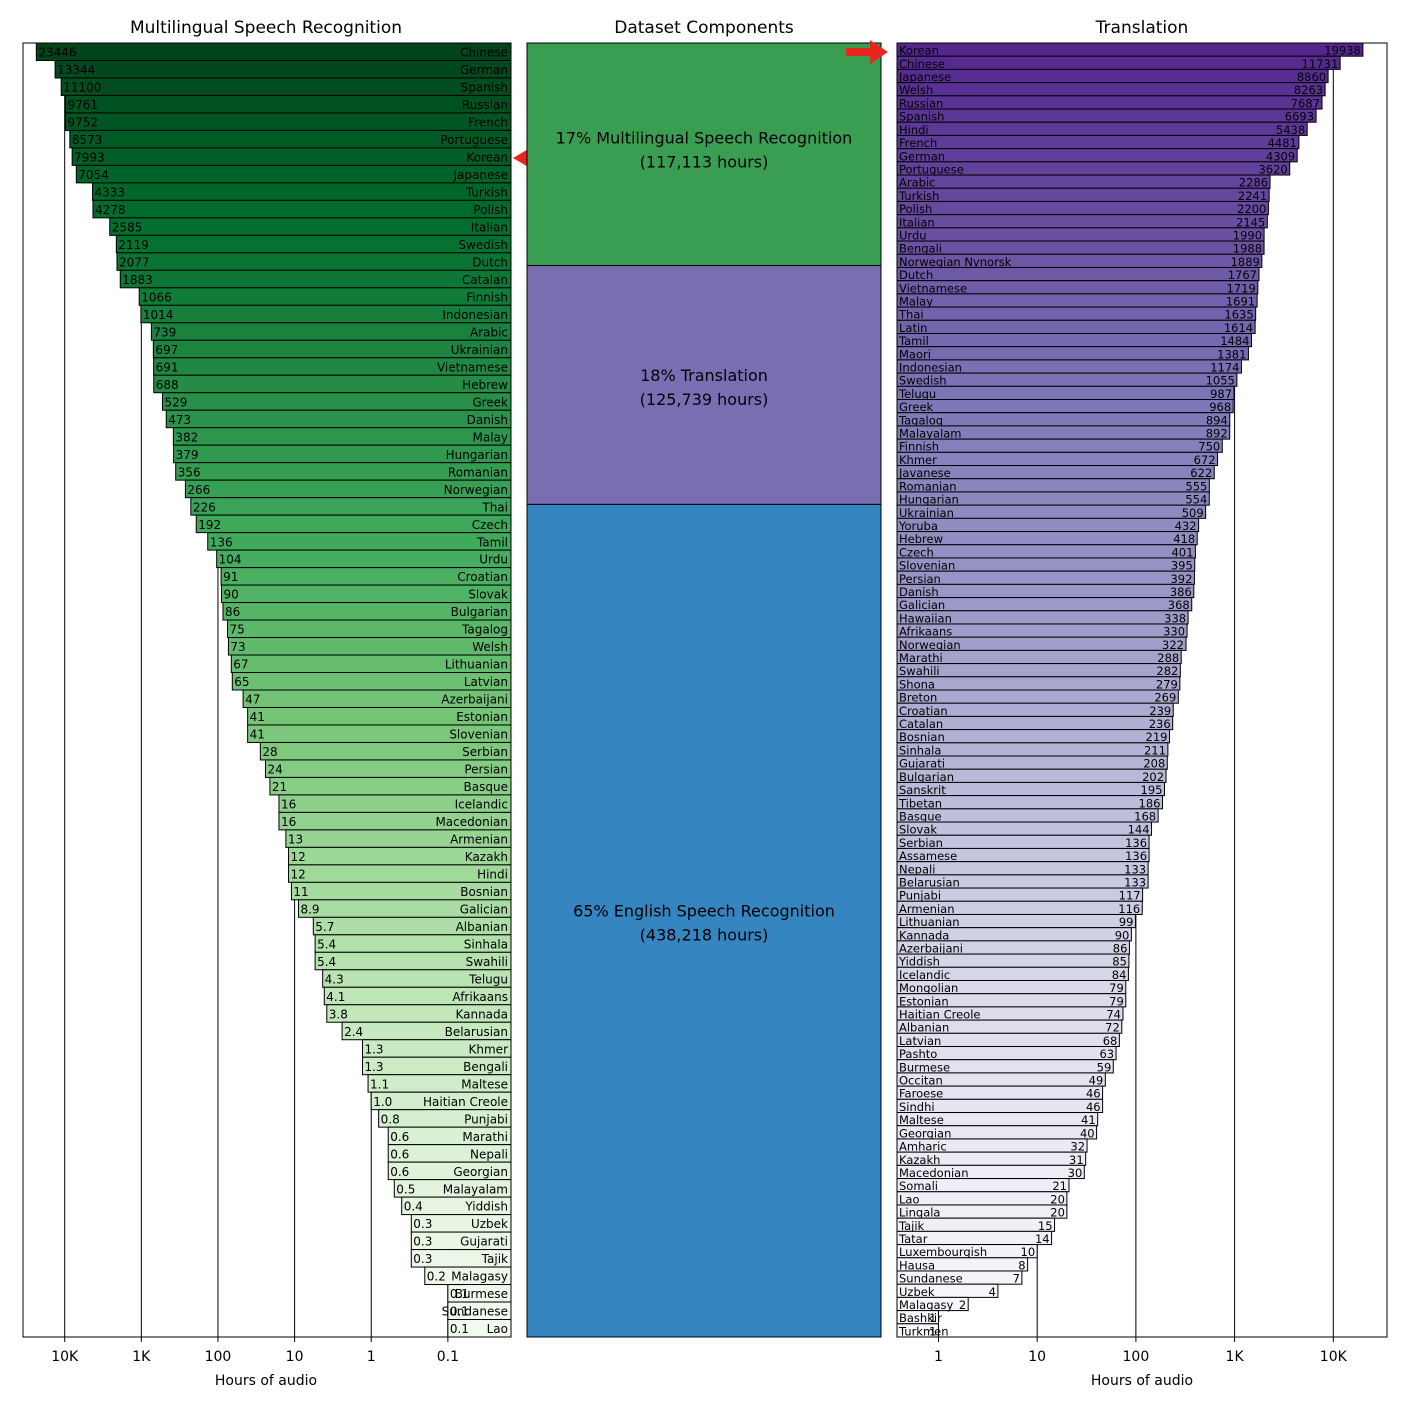 This screenshot has width=1418, height=1416. What do you see at coordinates (326, 944) in the screenshot?
I see `asr-bar-value: 5.4` at bounding box center [326, 944].